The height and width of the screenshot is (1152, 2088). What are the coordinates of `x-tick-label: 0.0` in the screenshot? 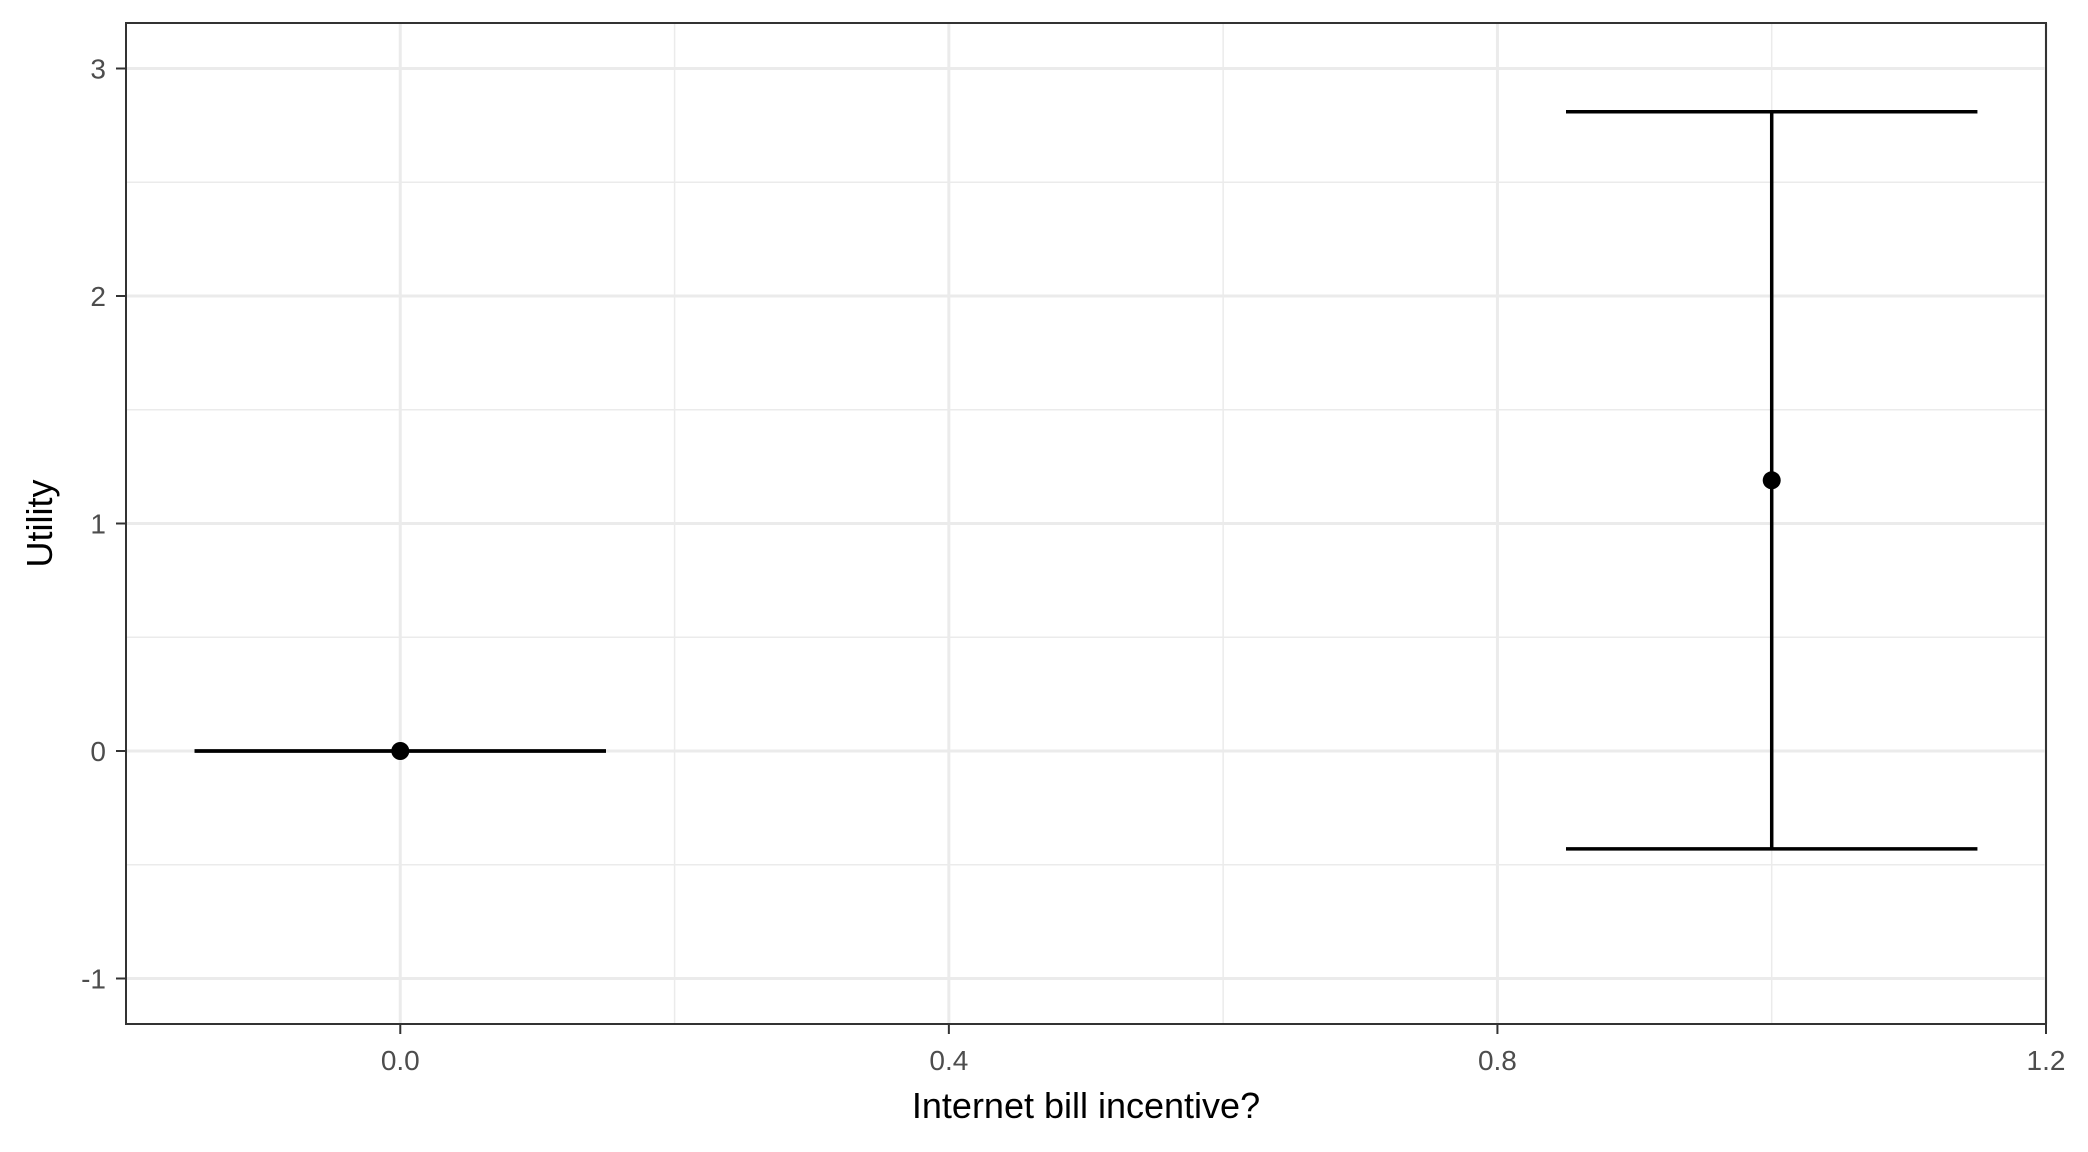 It's located at (400, 1060).